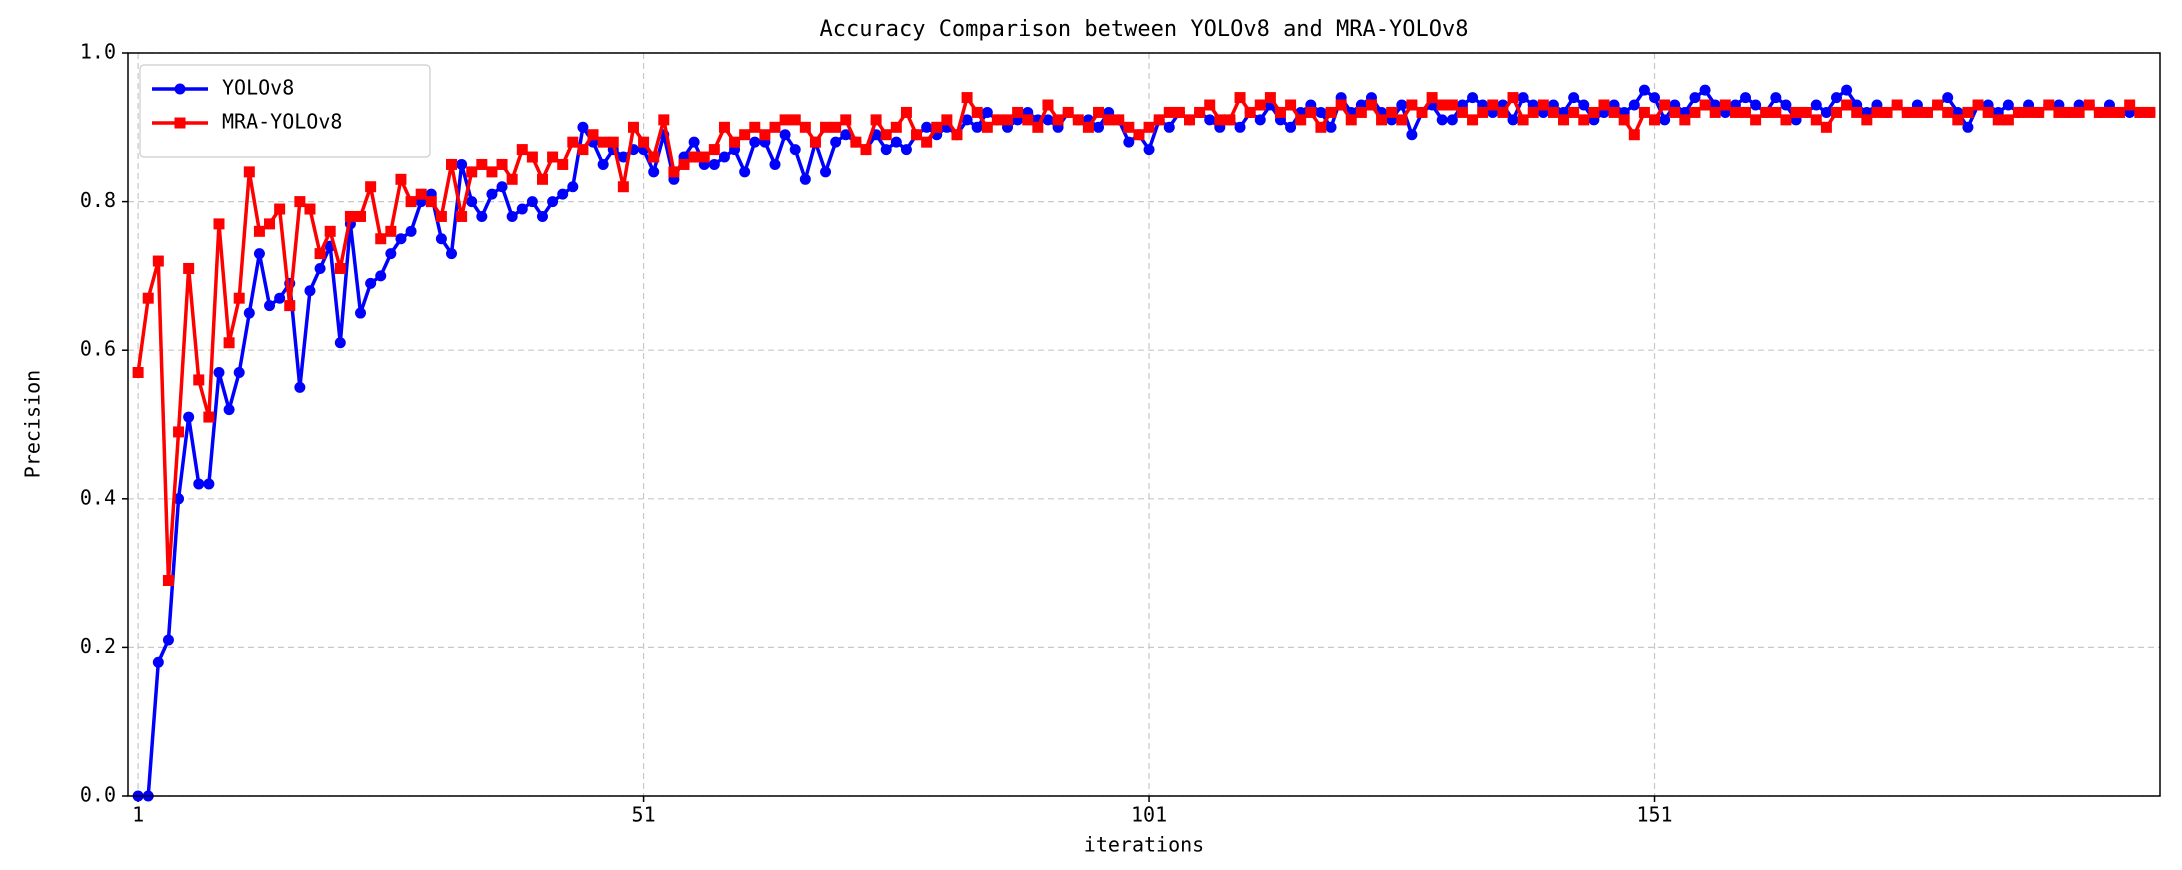 This screenshot has height=870, width=2182. Describe the element at coordinates (282, 122) in the screenshot. I see `legend-label: MRA-YOLOv8` at that location.